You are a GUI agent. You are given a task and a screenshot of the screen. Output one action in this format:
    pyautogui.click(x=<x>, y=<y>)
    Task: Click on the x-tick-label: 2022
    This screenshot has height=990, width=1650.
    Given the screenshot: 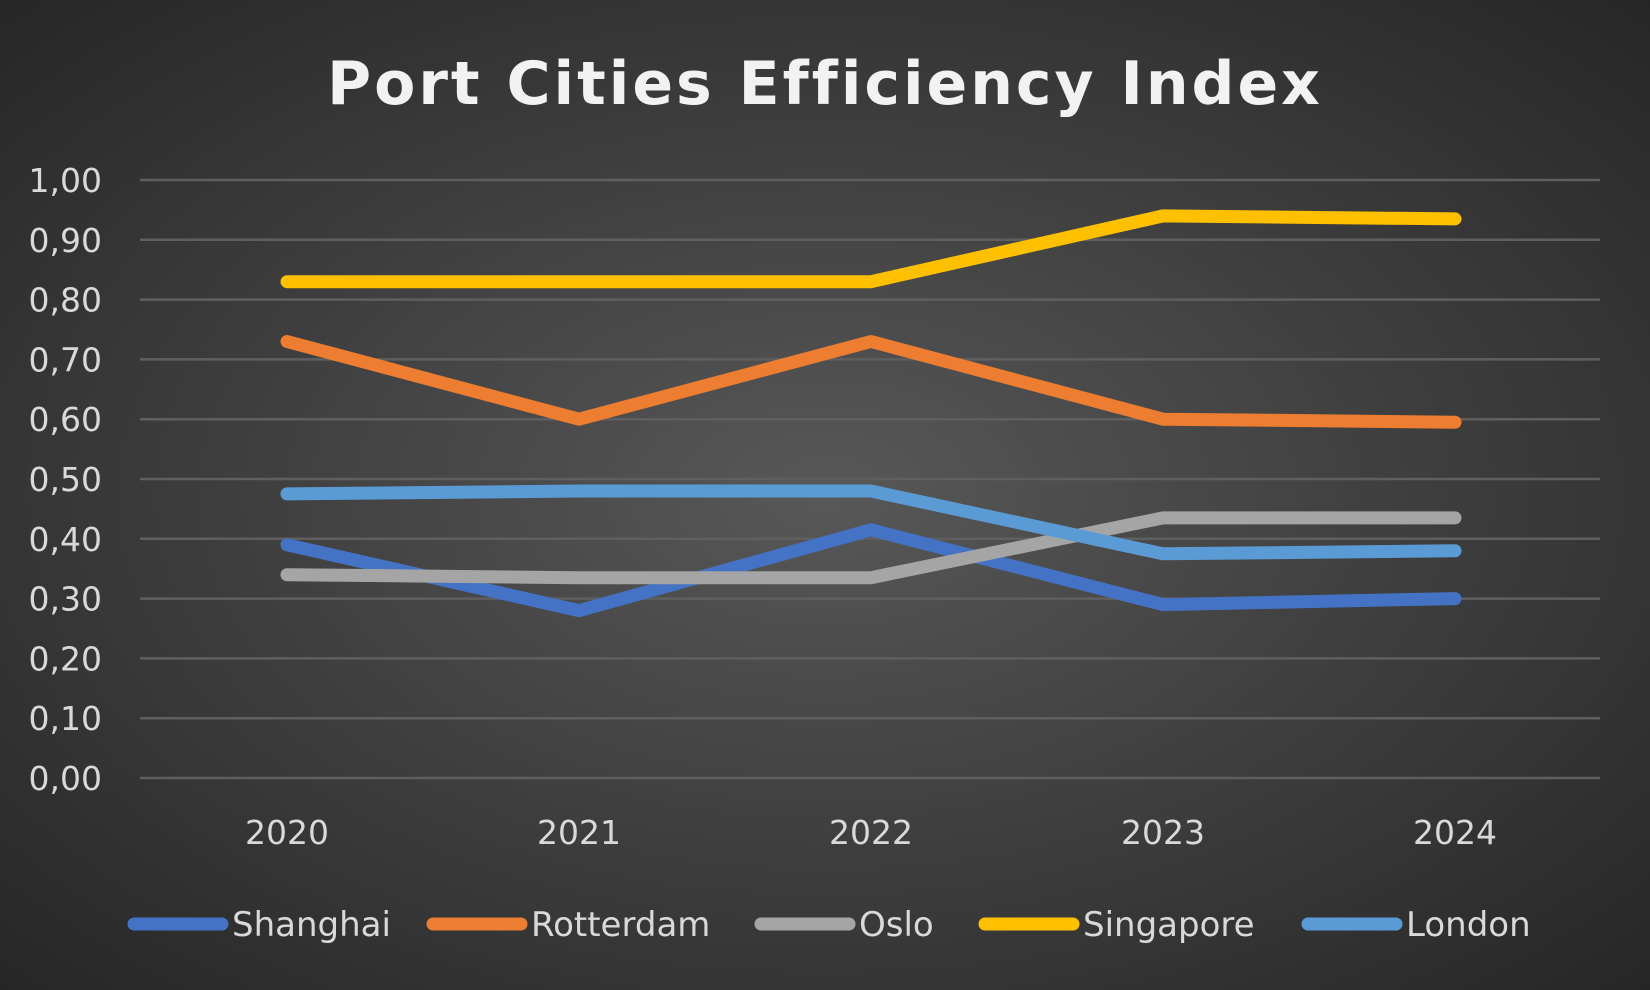 What is the action you would take?
    pyautogui.click(x=871, y=832)
    